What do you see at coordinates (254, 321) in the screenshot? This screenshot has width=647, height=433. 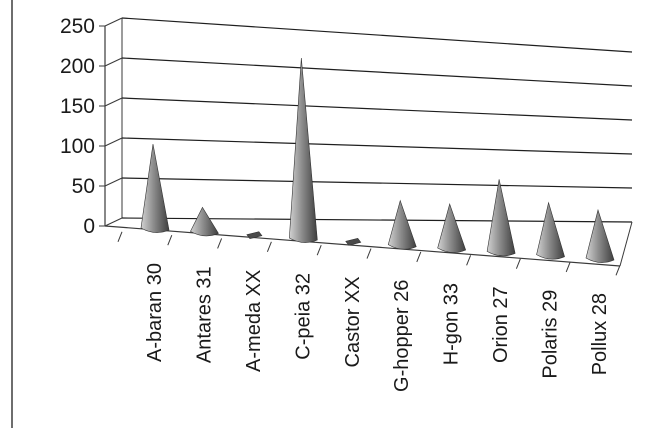 I see `x-tick-label: A-meda XX` at bounding box center [254, 321].